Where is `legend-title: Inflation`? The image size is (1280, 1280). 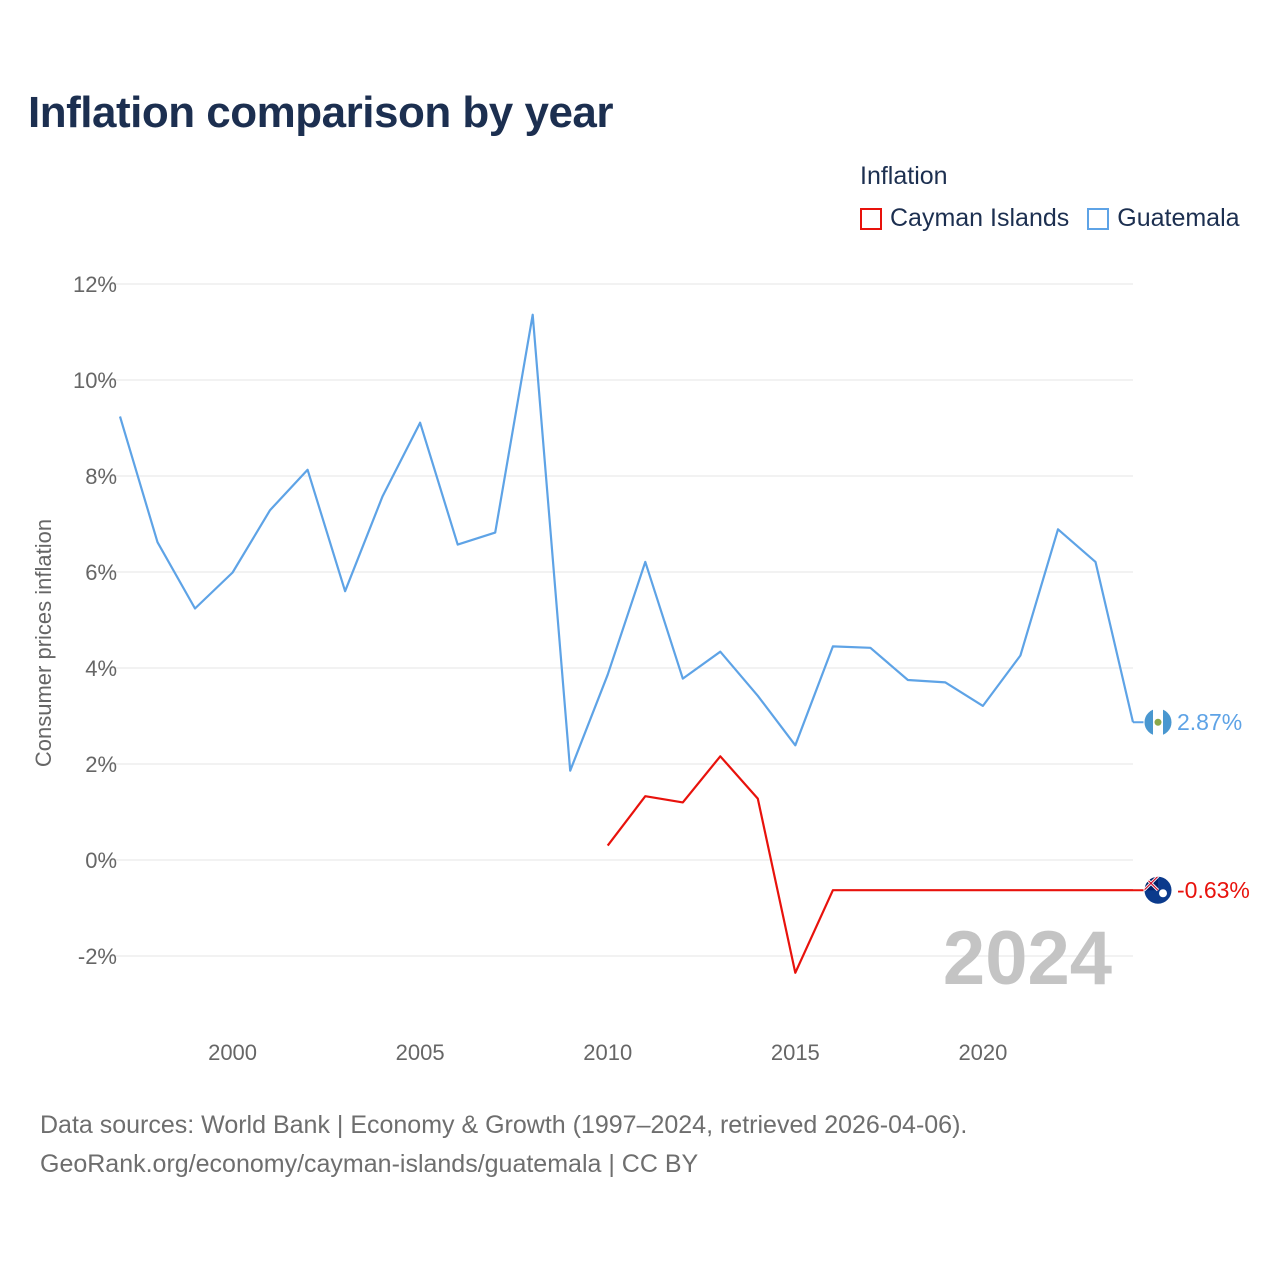
legend-title: Inflation is located at coordinates (904, 176).